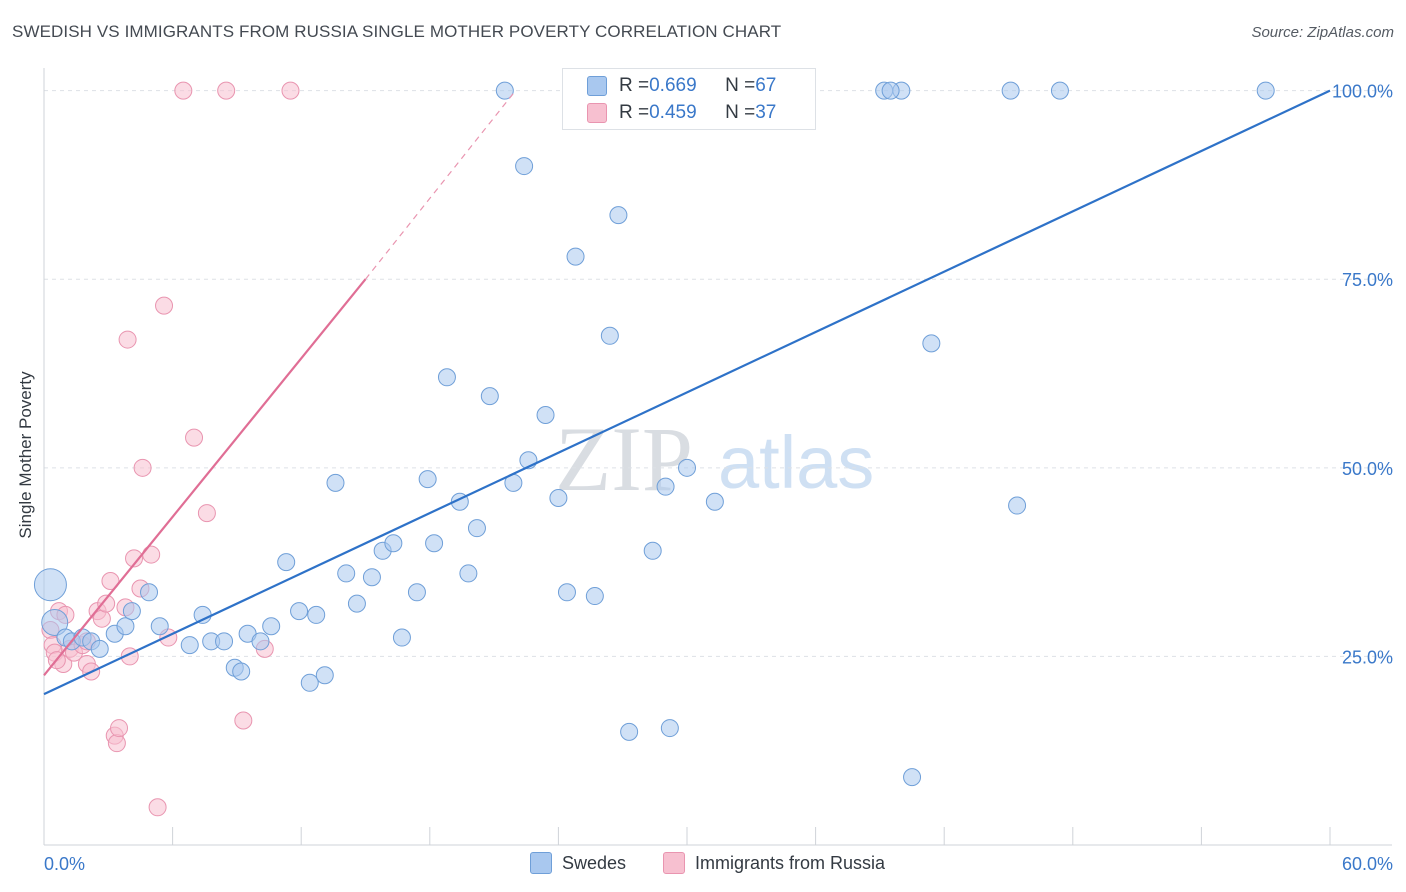 The height and width of the screenshot is (892, 1406). Describe the element at coordinates (766, 112) in the screenshot. I see `stats-n-value: 37` at that location.